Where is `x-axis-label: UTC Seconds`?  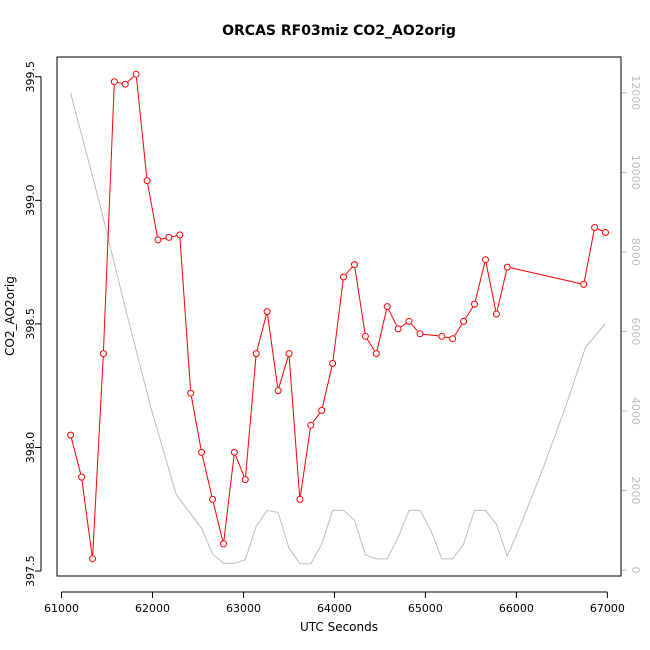
x-axis-label: UTC Seconds is located at coordinates (339, 627).